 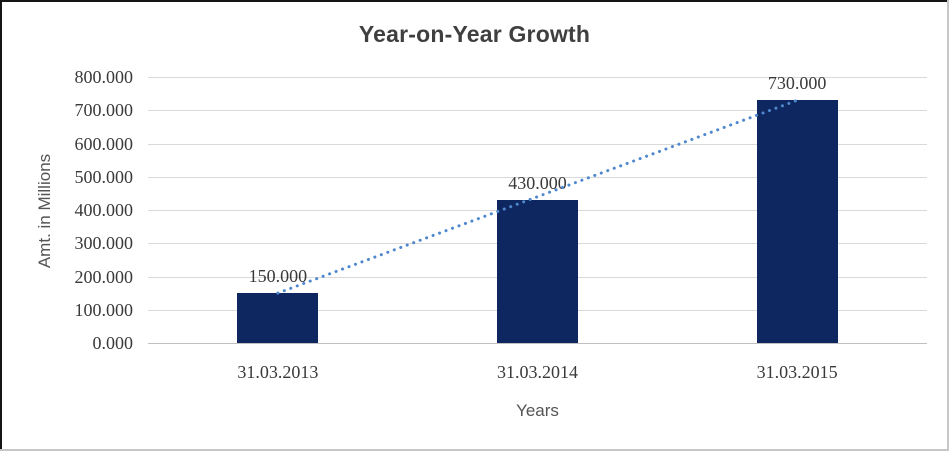 I want to click on y-tick-label: 800.000, so click(x=104, y=77).